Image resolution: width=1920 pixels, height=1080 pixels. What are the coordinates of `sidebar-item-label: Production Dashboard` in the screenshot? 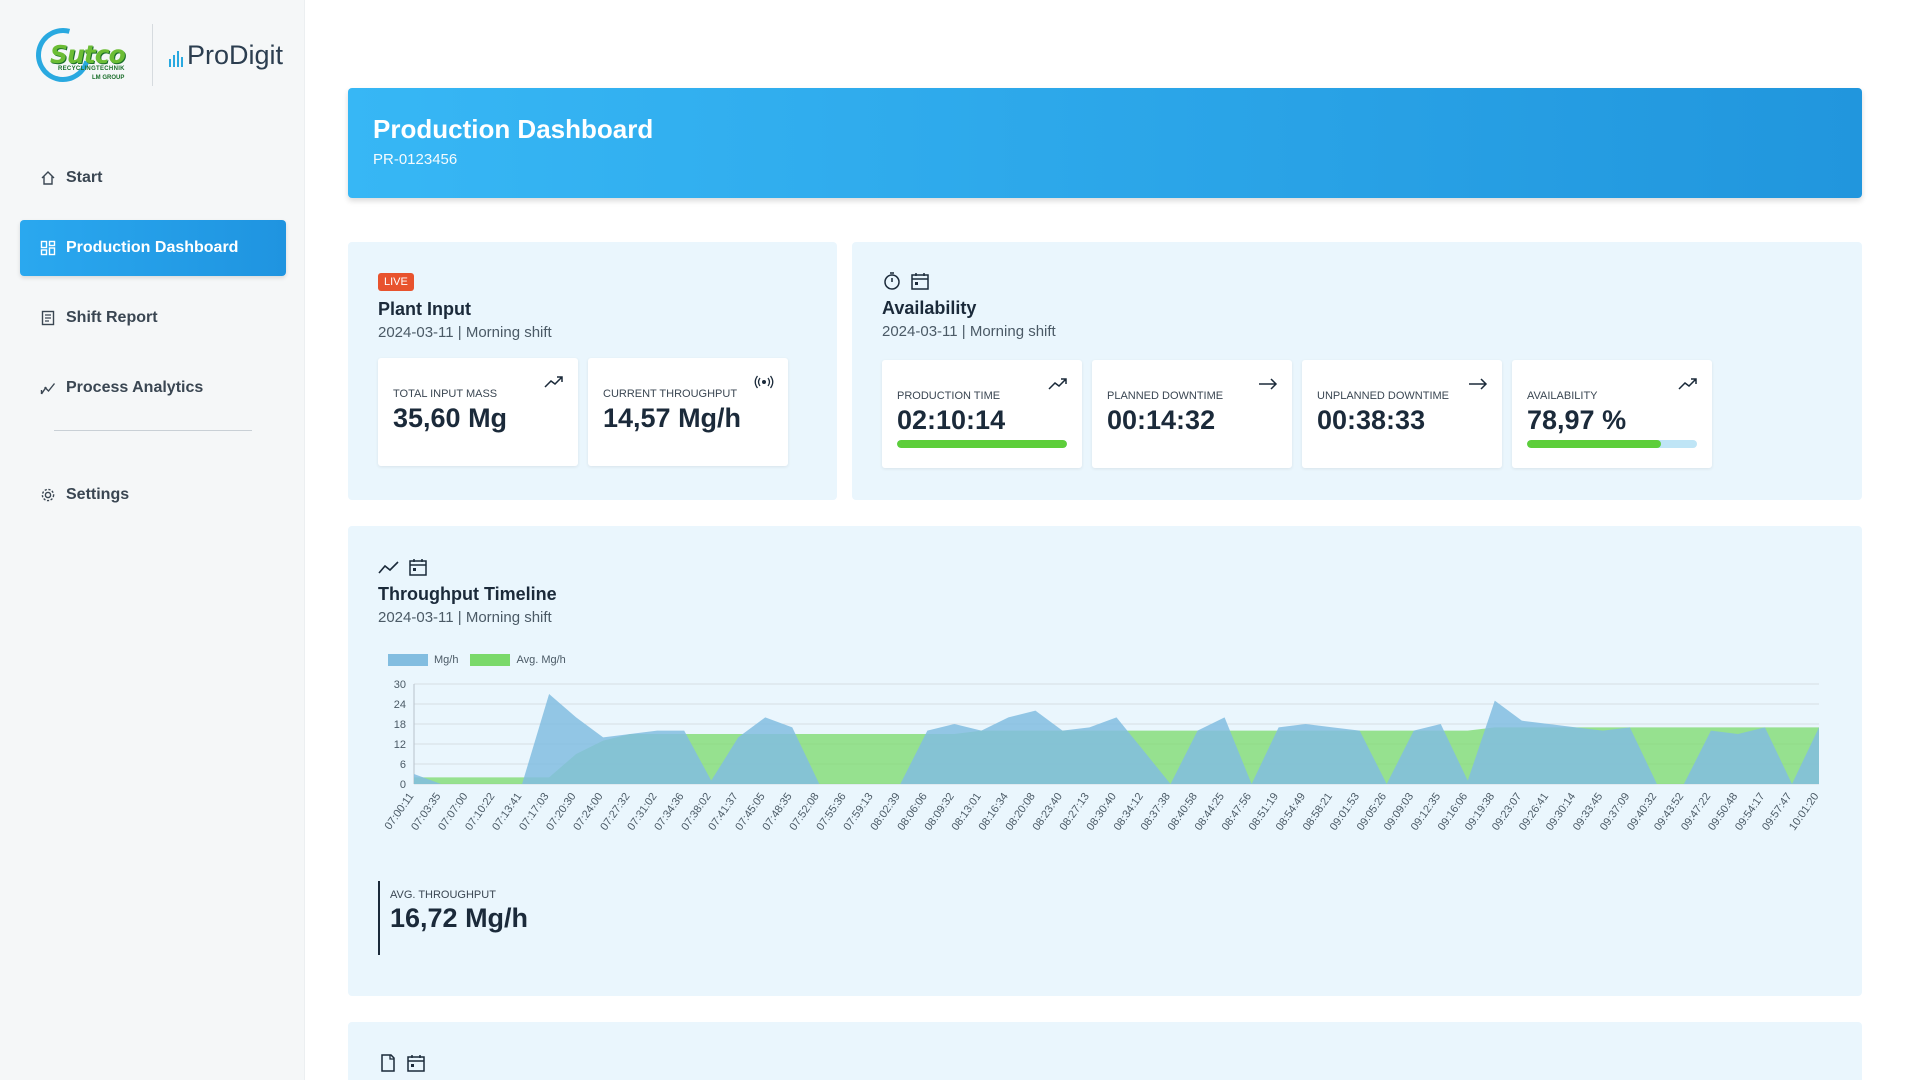 It's located at (152, 247).